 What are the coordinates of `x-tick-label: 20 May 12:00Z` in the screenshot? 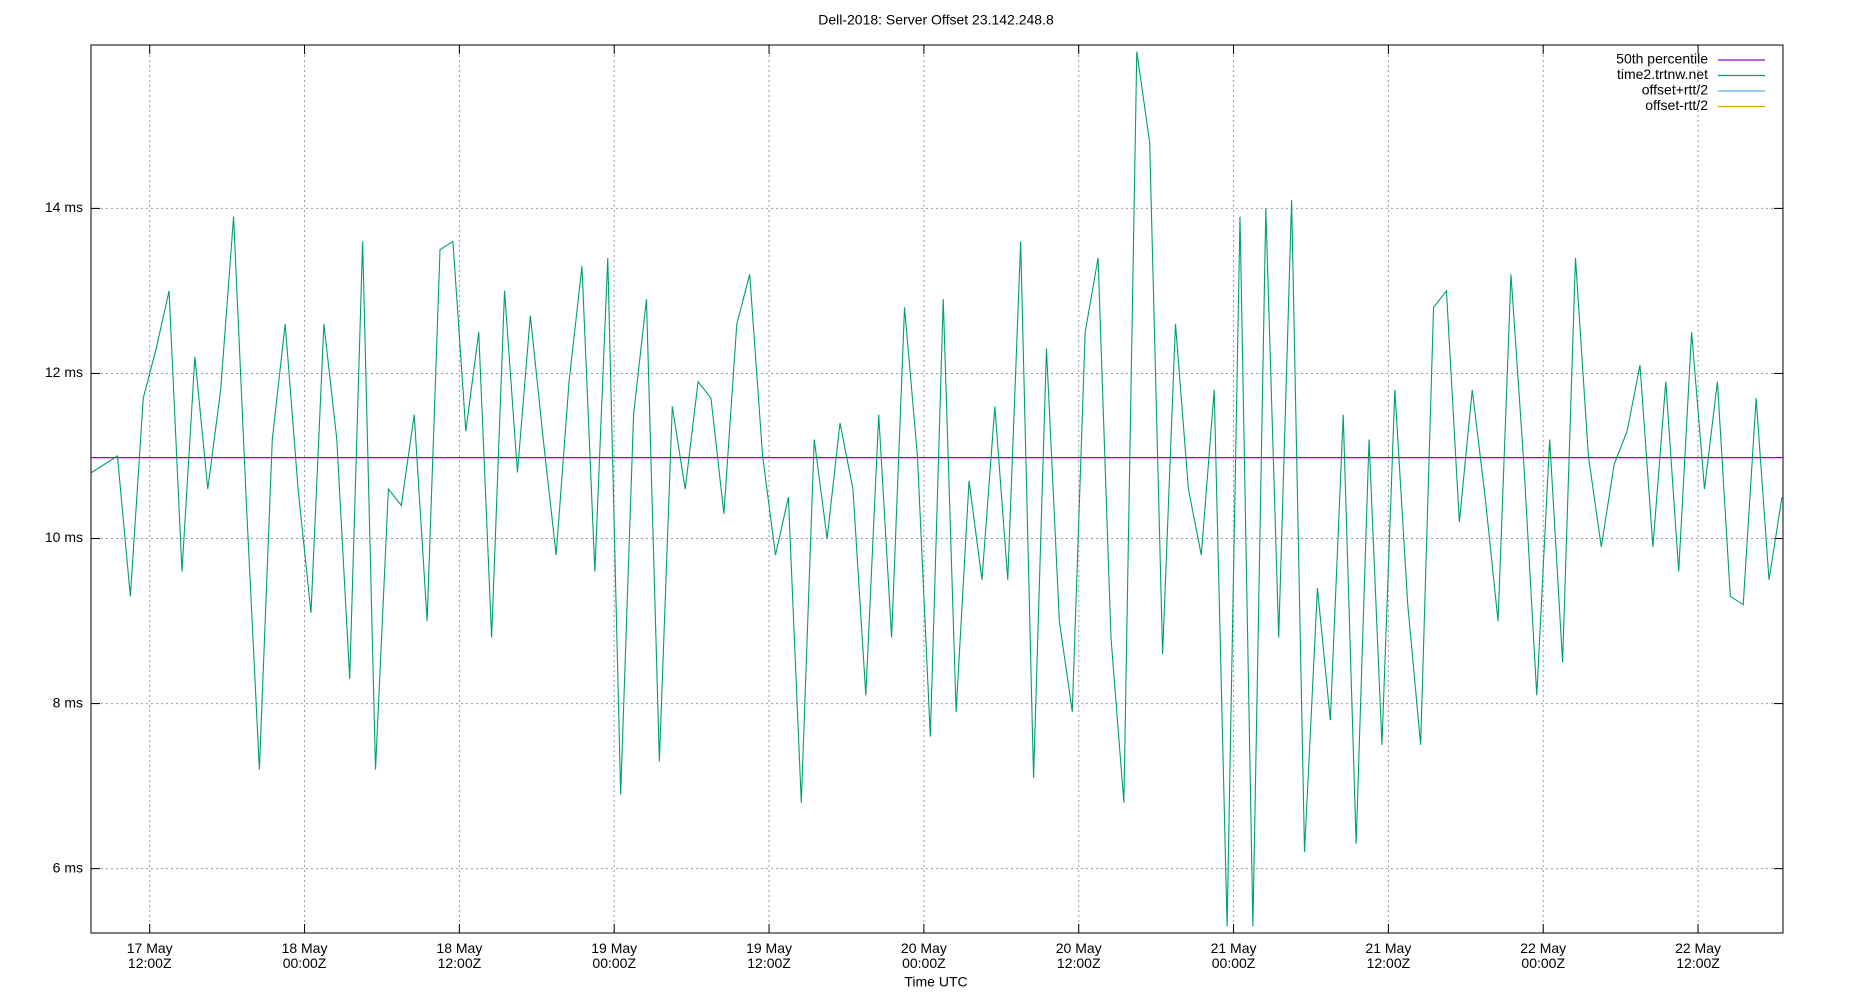 It's located at (1078, 955).